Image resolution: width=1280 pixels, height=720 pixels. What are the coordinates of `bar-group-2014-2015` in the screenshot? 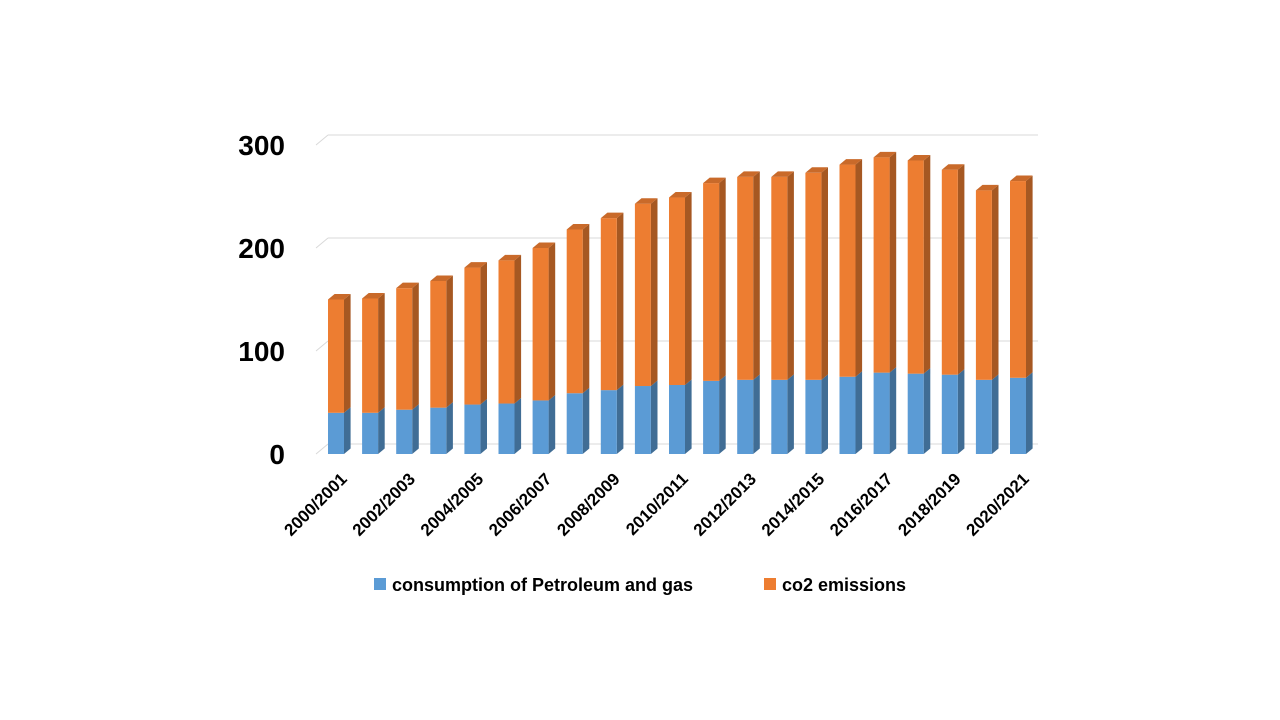 It's located at (816, 310).